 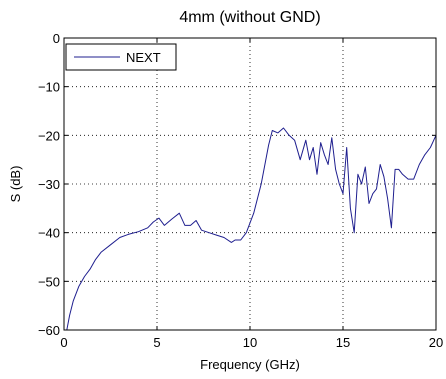 I want to click on legend-label-next: NEXT, so click(x=143, y=57).